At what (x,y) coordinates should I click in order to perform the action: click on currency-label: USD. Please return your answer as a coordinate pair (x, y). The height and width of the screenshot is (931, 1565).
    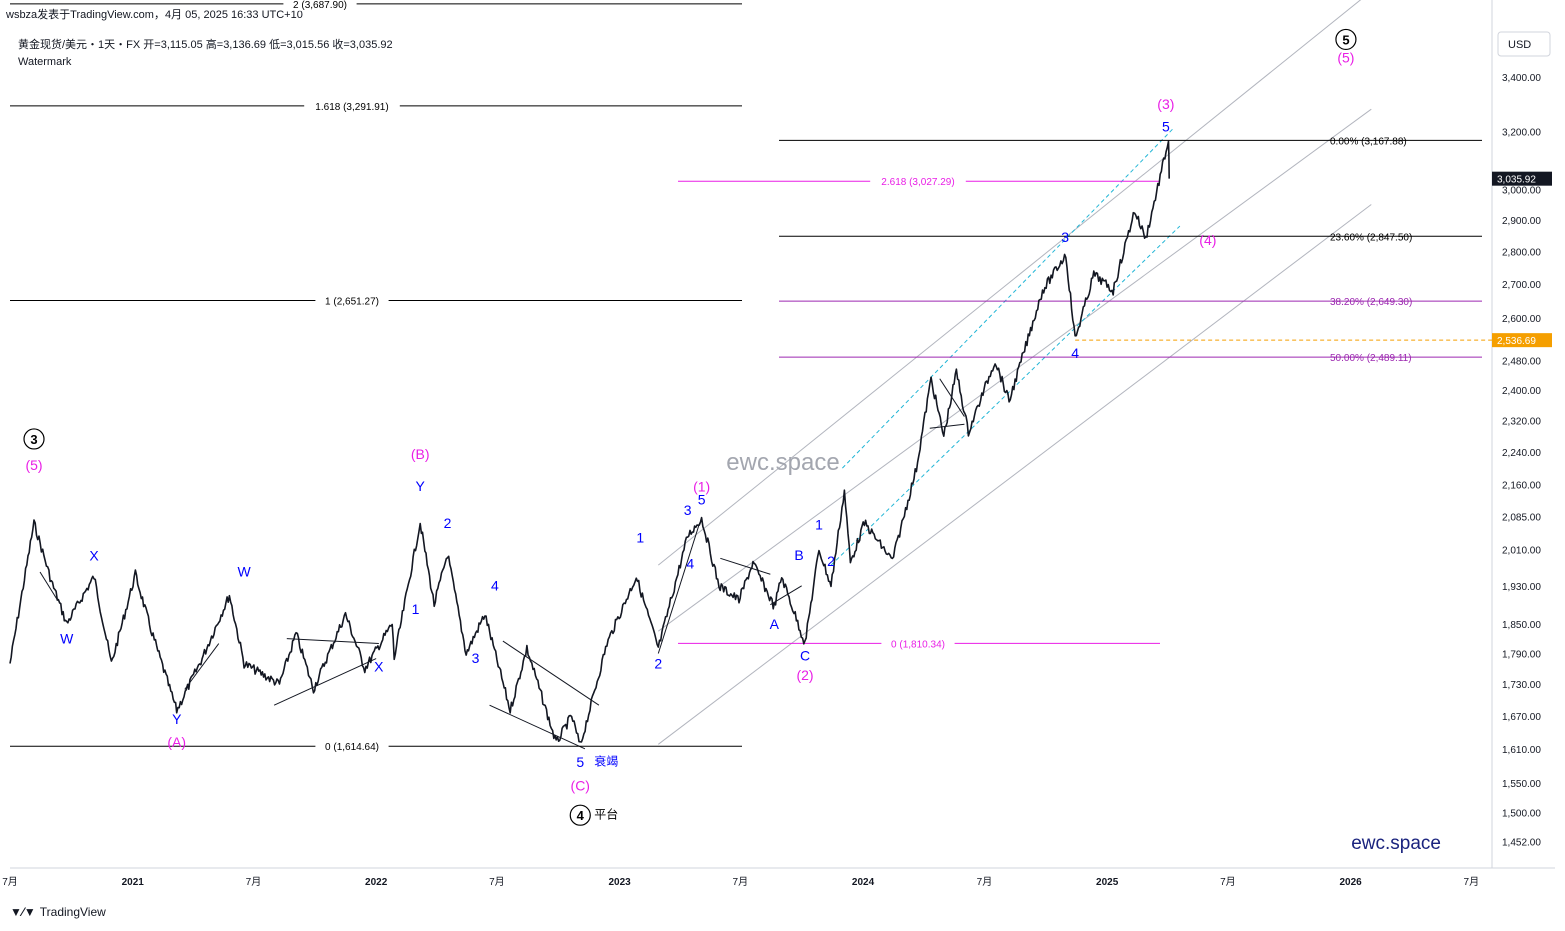
    Looking at the image, I should click on (1519, 45).